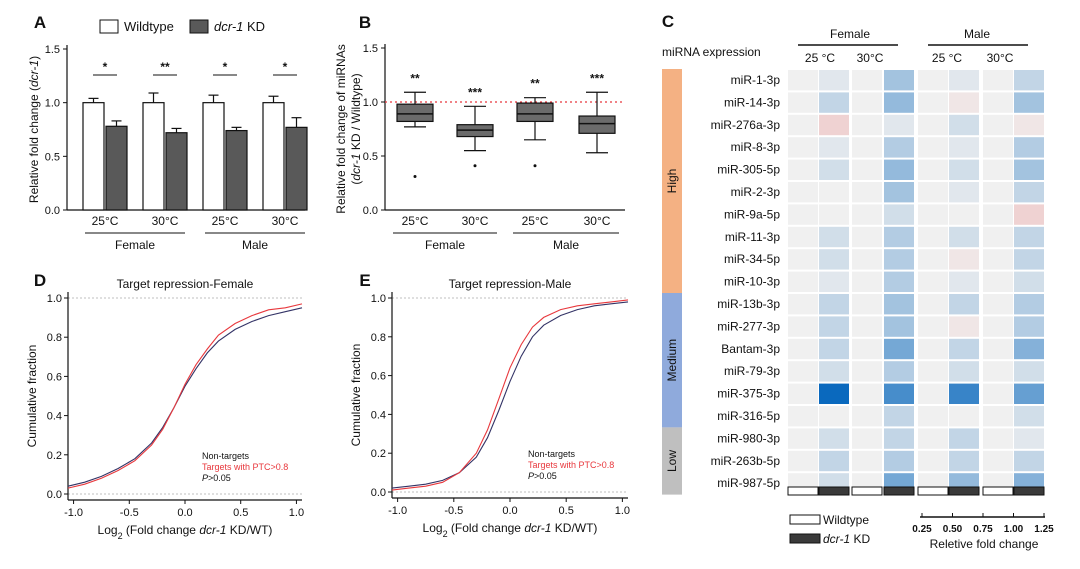 The width and height of the screenshot is (1080, 569). Describe the element at coordinates (54, 456) in the screenshot. I see `y-tick-label: 0.2` at that location.